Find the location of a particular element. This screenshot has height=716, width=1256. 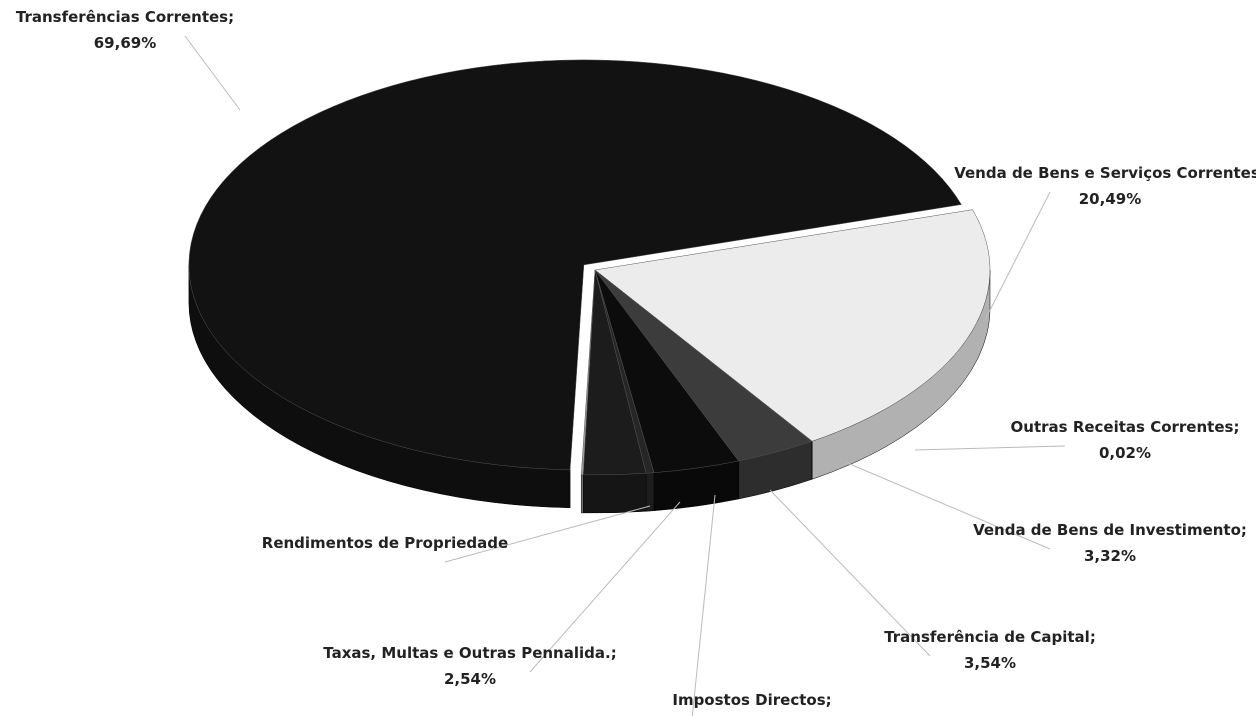

data-label: Transferência de Capital; 3,54% is located at coordinates (990, 650).